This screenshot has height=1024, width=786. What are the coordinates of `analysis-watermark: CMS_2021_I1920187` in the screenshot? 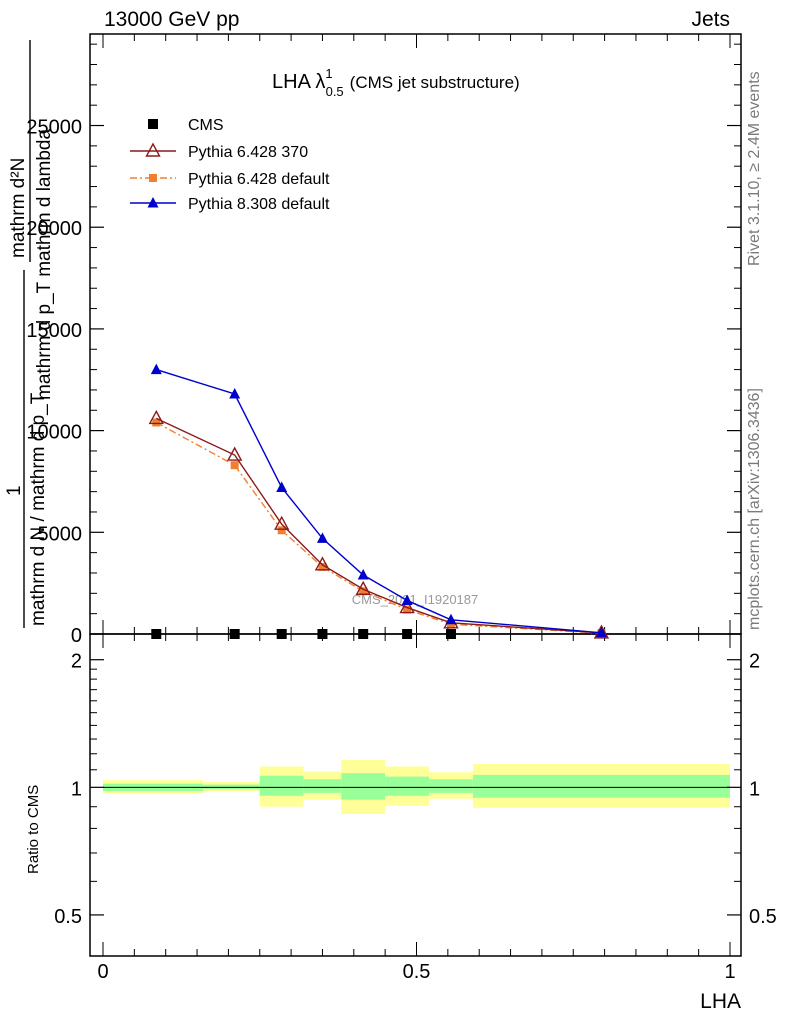 It's located at (415, 599).